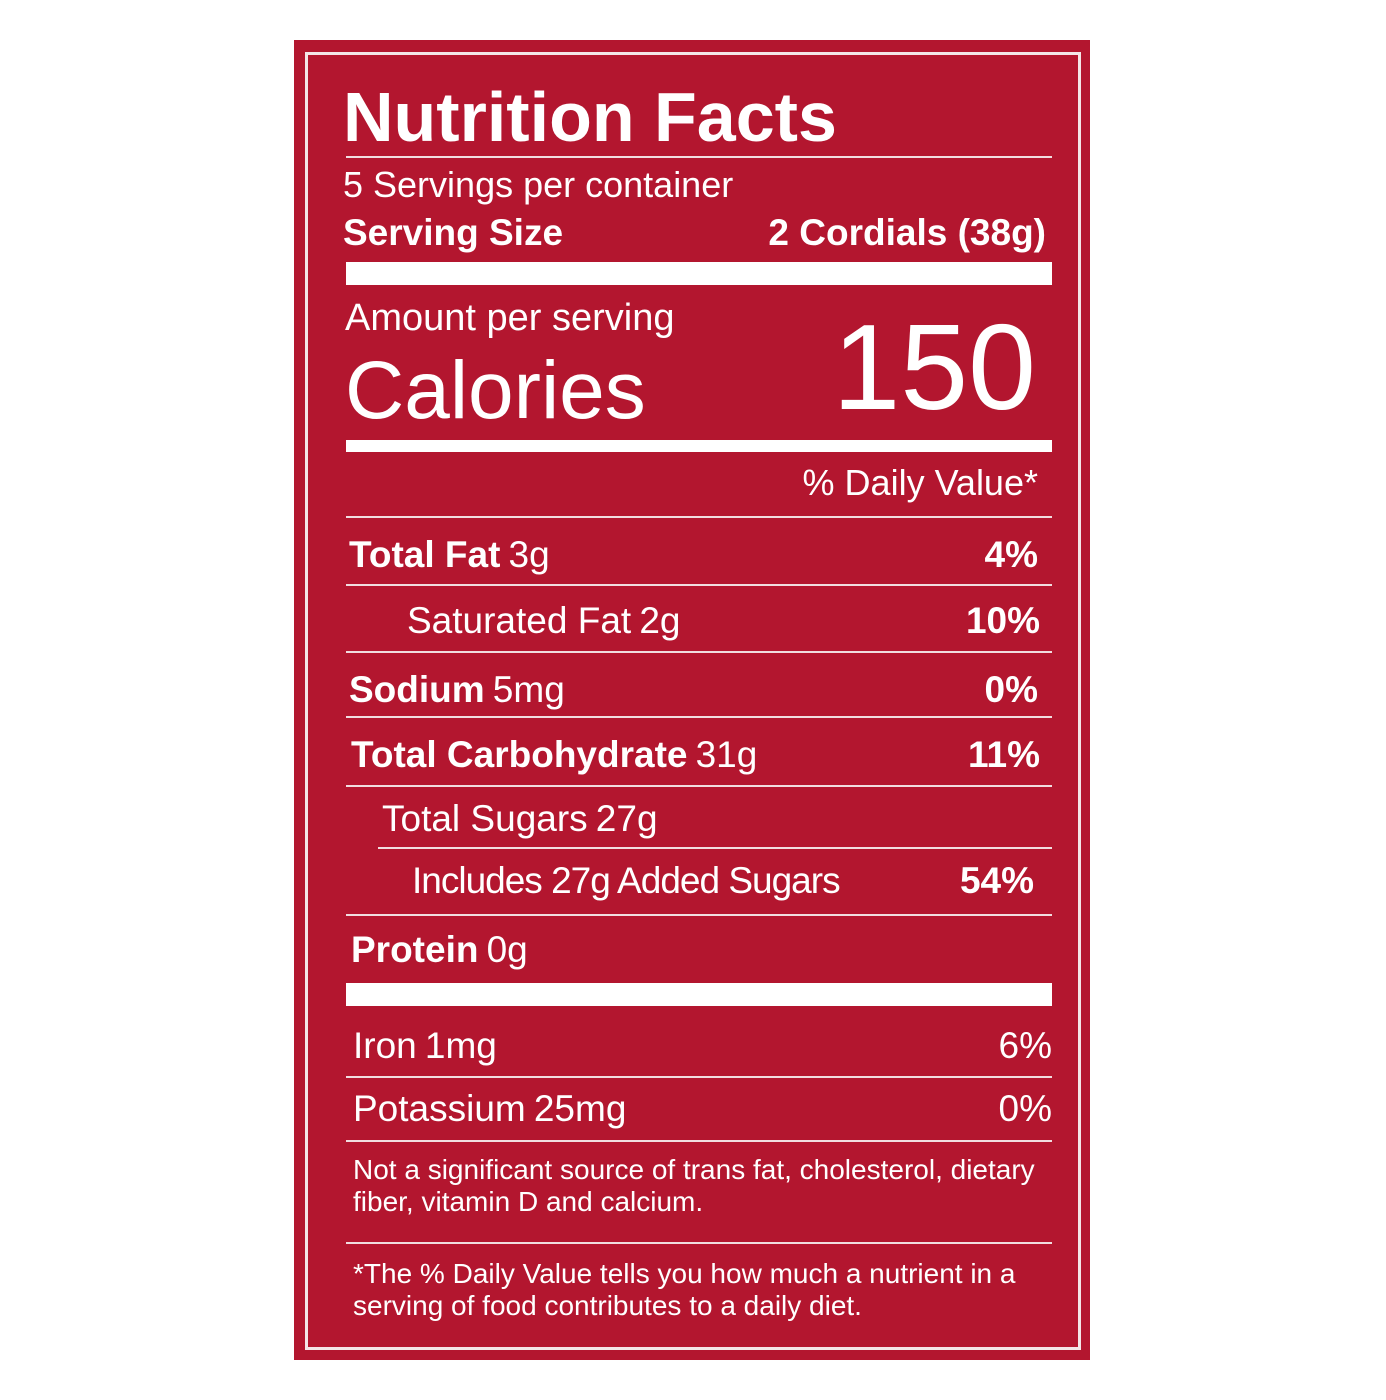 The width and height of the screenshot is (1386, 1400). I want to click on mineral-amount: 1mg, so click(460, 1045).